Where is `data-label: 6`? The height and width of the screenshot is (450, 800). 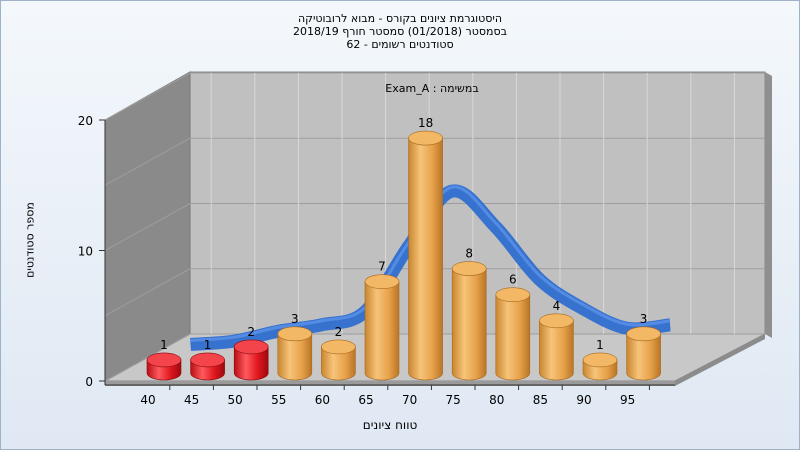
data-label: 6 is located at coordinates (513, 280).